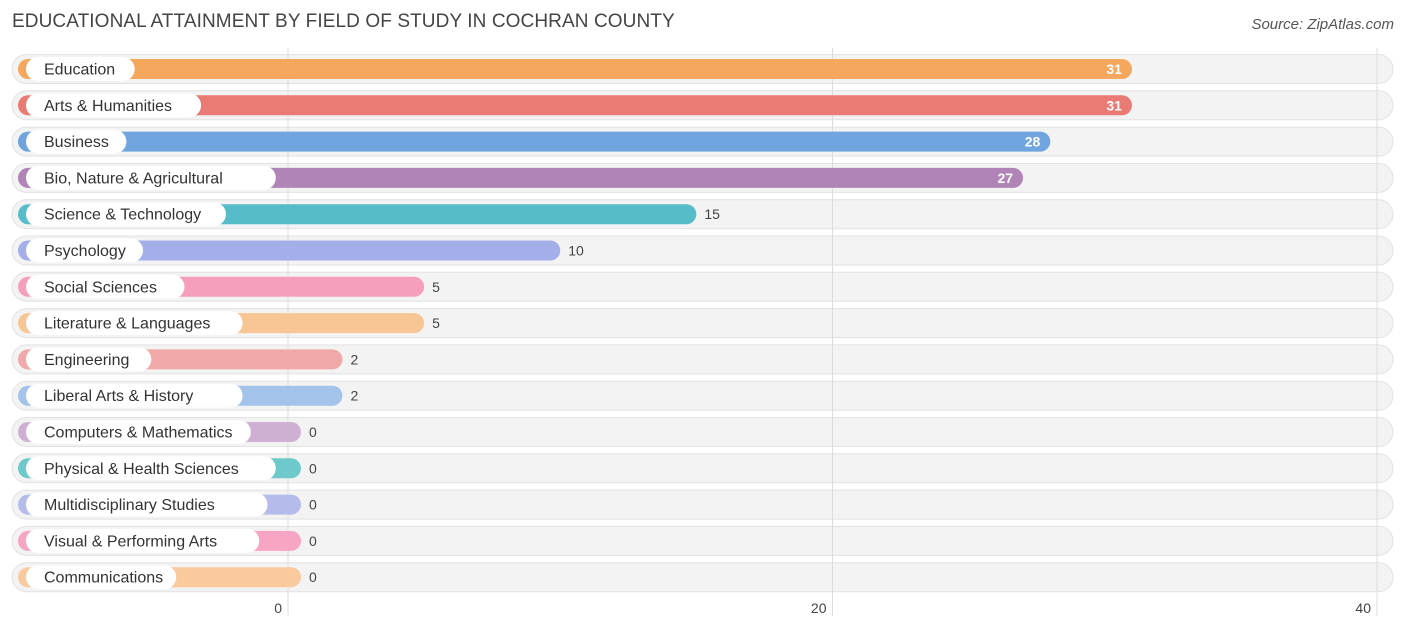  I want to click on category-label: Liberal Arts & History, so click(118, 396).